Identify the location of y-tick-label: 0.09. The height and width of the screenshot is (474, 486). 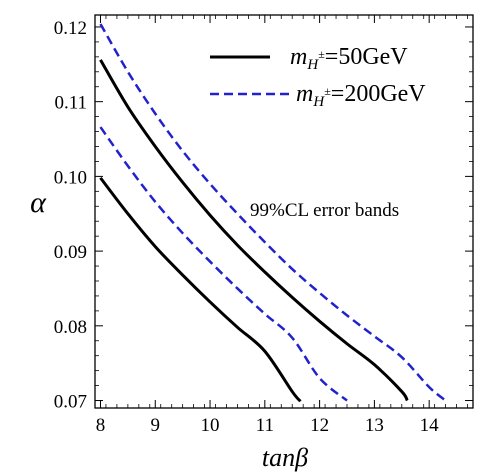
(70, 252).